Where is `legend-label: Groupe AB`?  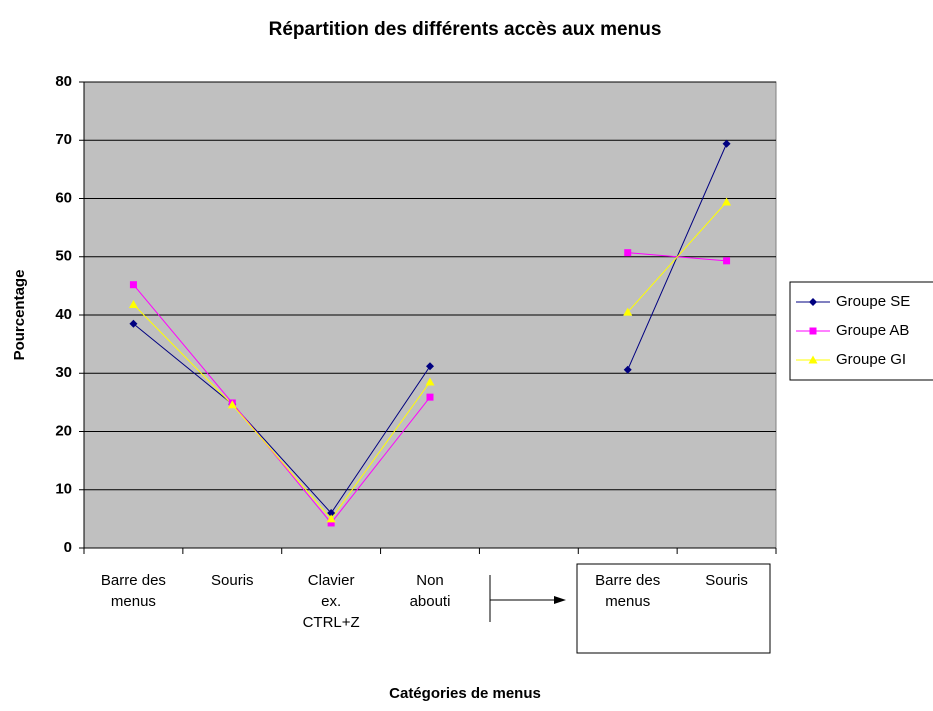
legend-label: Groupe AB is located at coordinates (872, 330).